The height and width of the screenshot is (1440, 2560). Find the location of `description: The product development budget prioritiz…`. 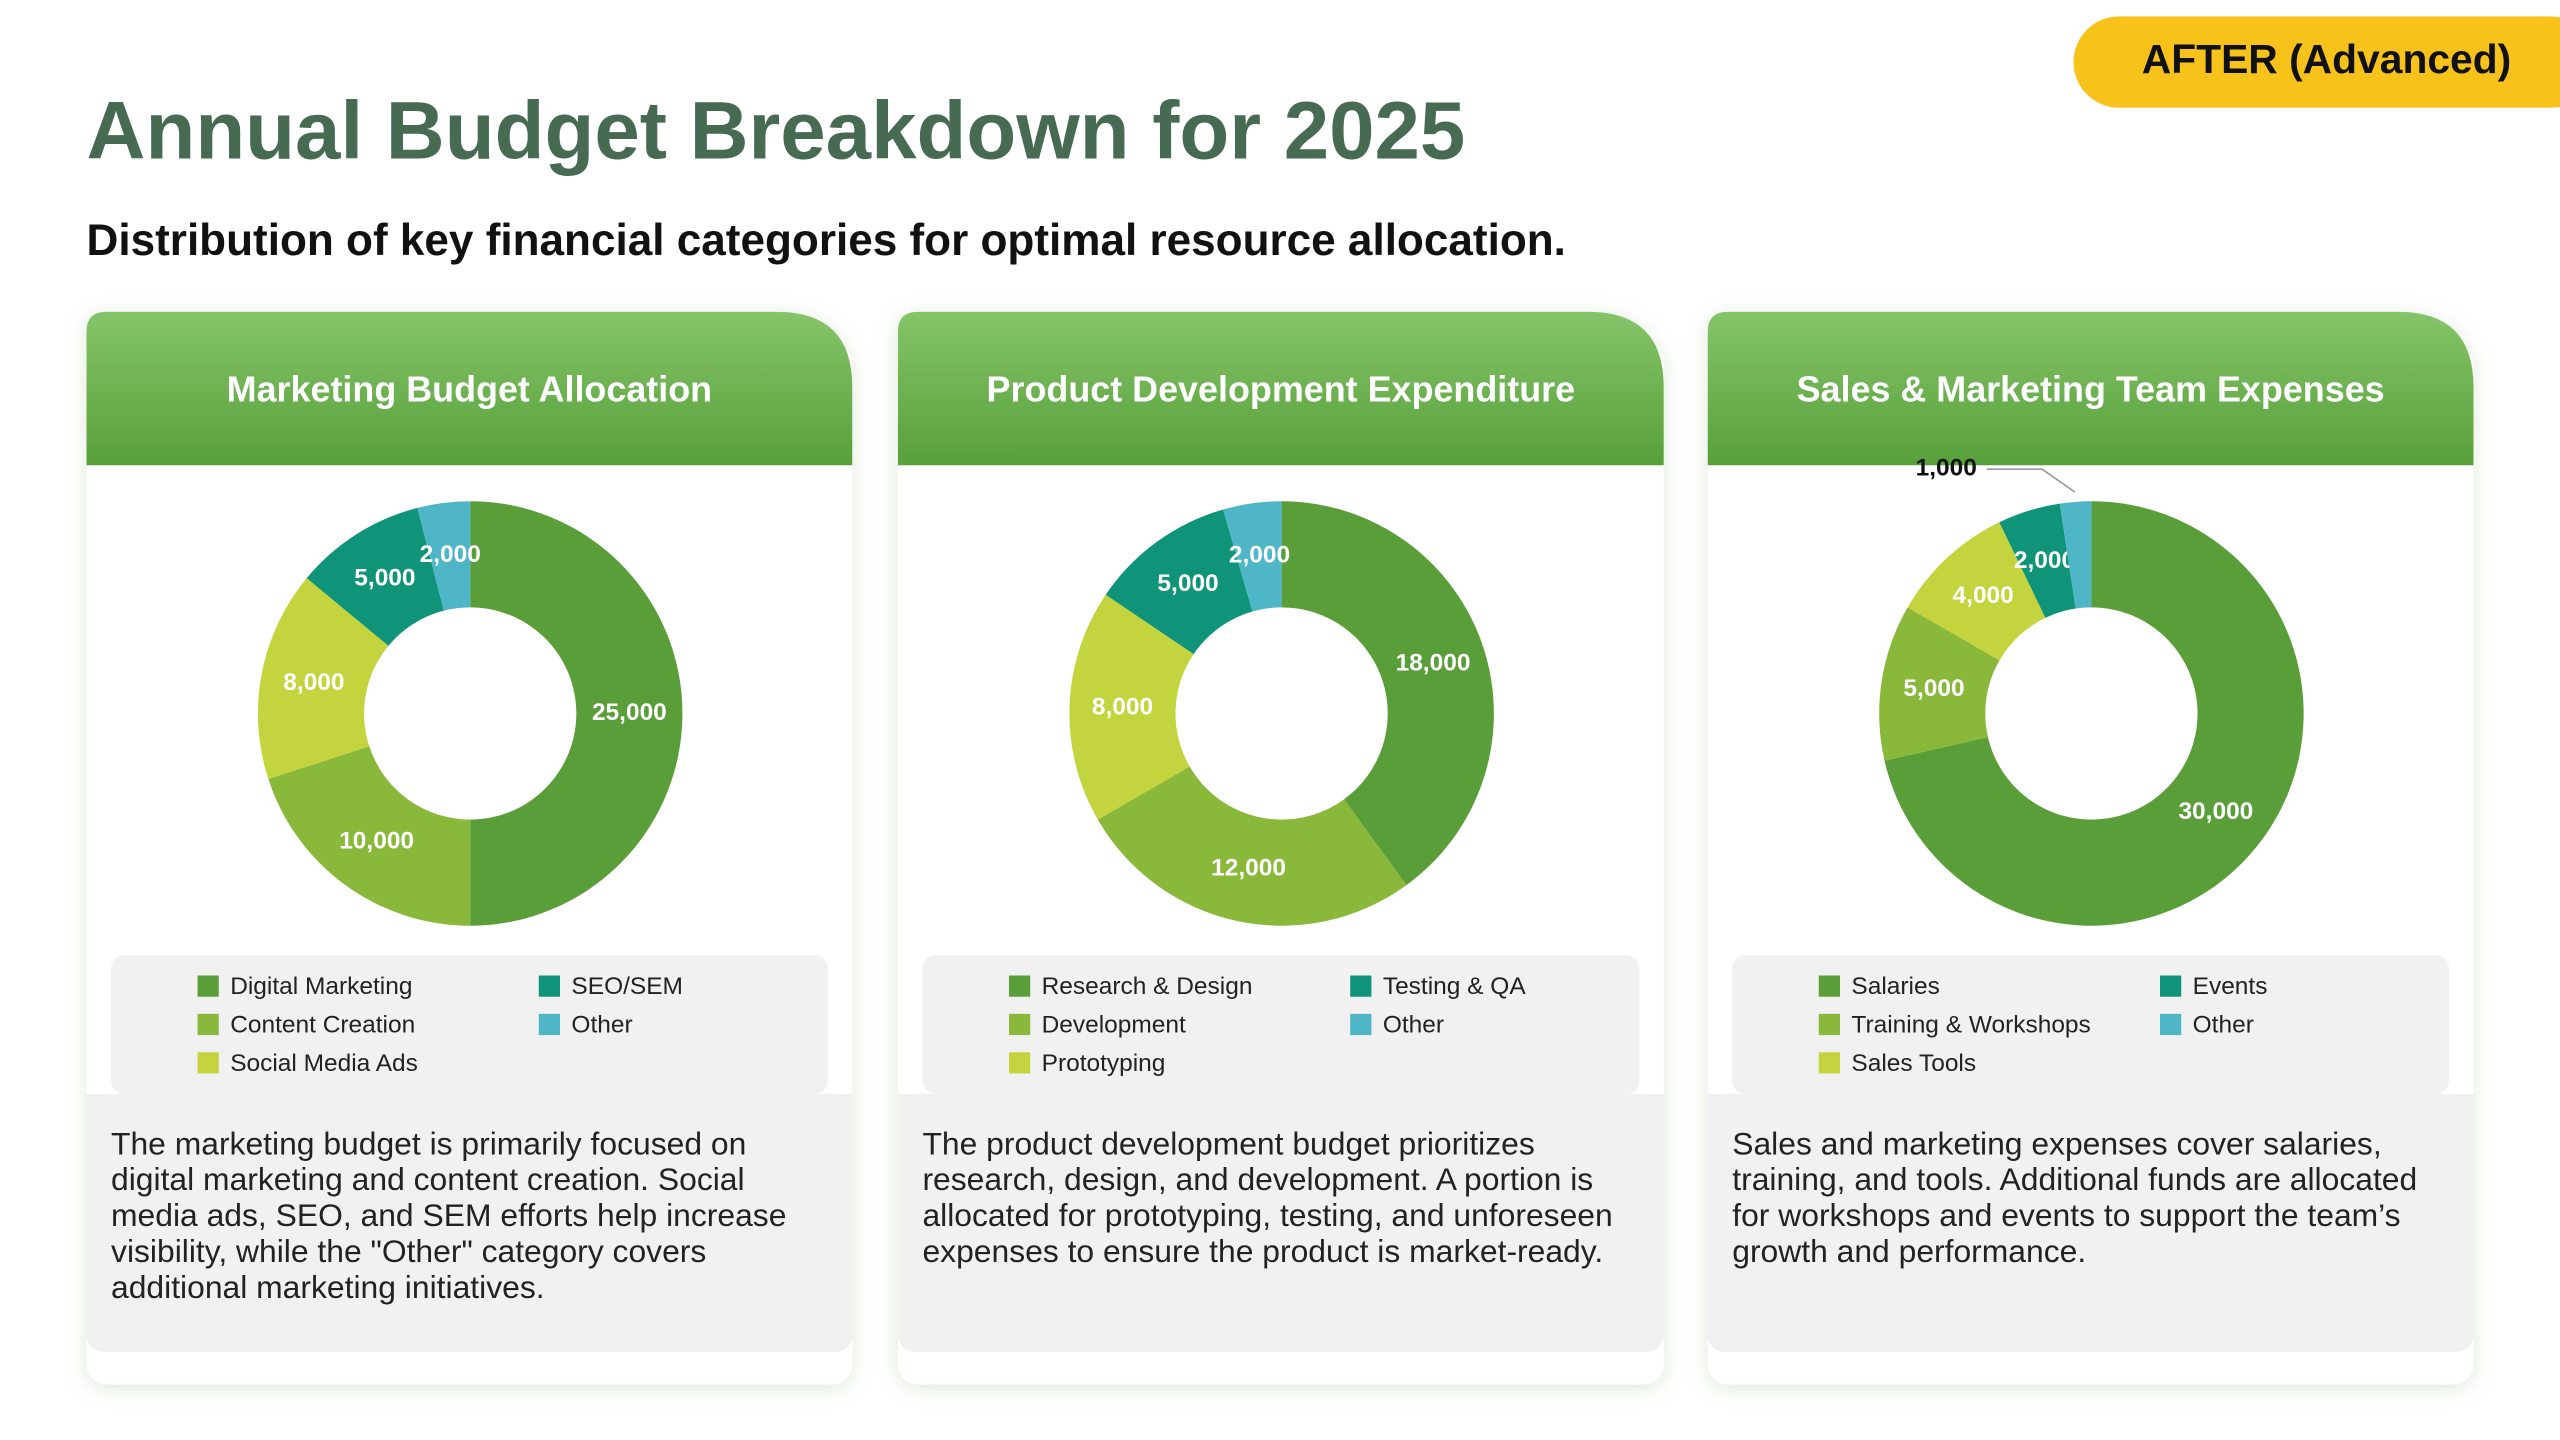

description: The product development budget prioritiz… is located at coordinates (1267, 1198).